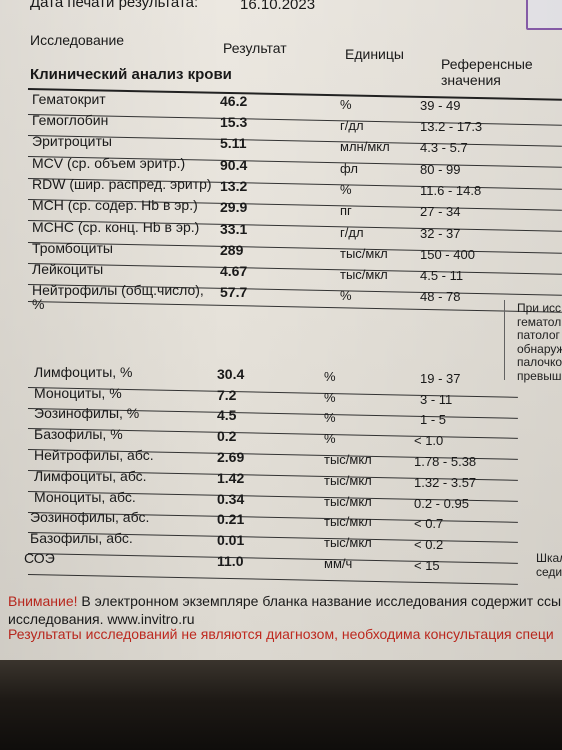 This screenshot has height=750, width=562. I want to click on row-4-name: RDW (шир. распред. эритр), so click(122, 183).